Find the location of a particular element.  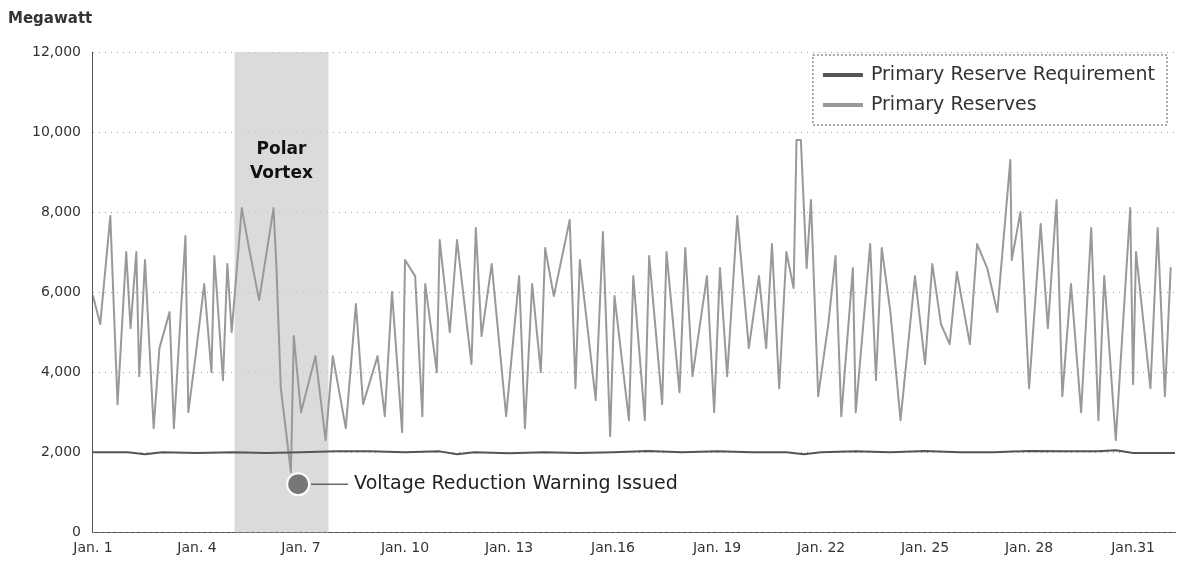

x-tick-label: Jan. 22 is located at coordinates (820, 547).